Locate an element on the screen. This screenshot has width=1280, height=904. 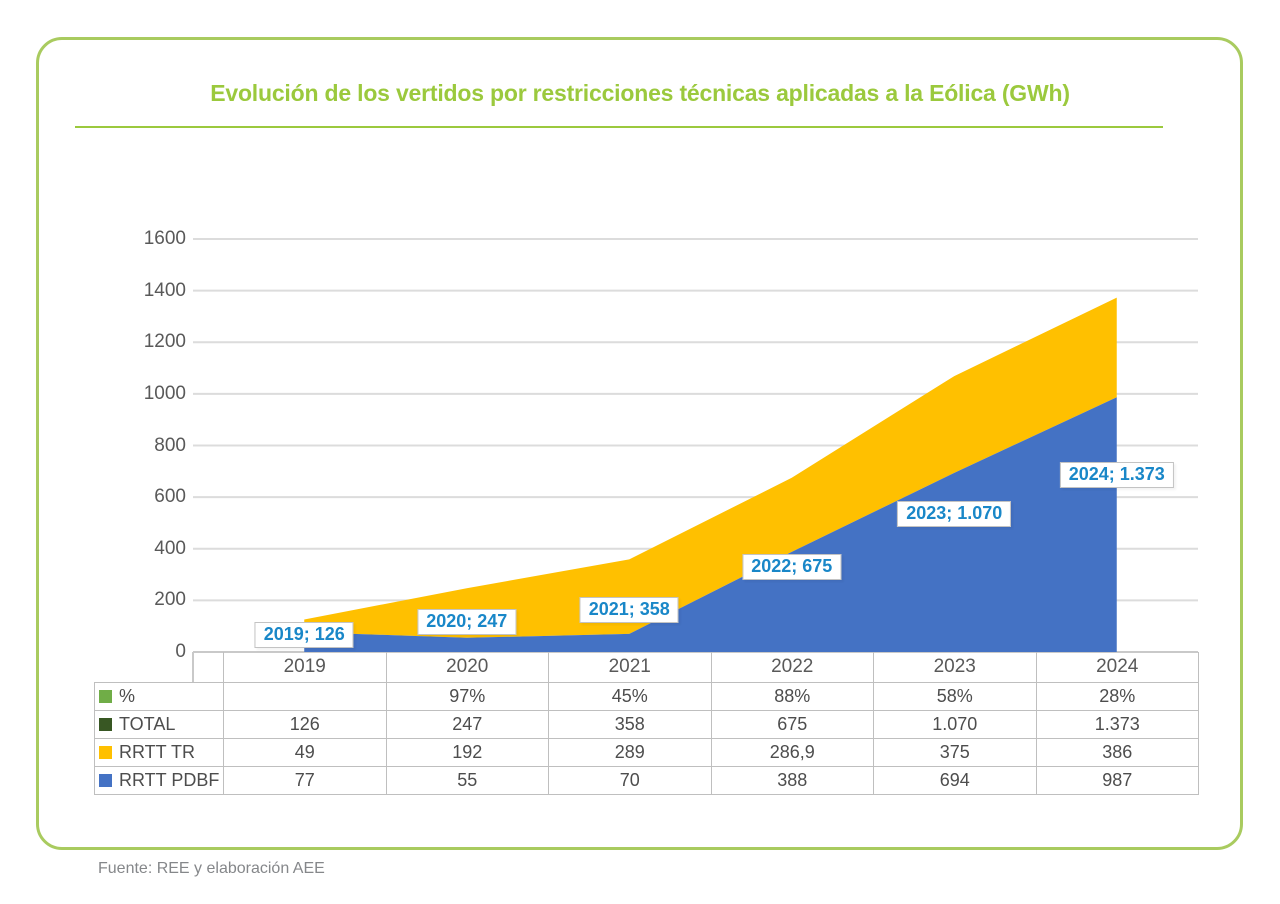
value-cell: 694 is located at coordinates (955, 780).